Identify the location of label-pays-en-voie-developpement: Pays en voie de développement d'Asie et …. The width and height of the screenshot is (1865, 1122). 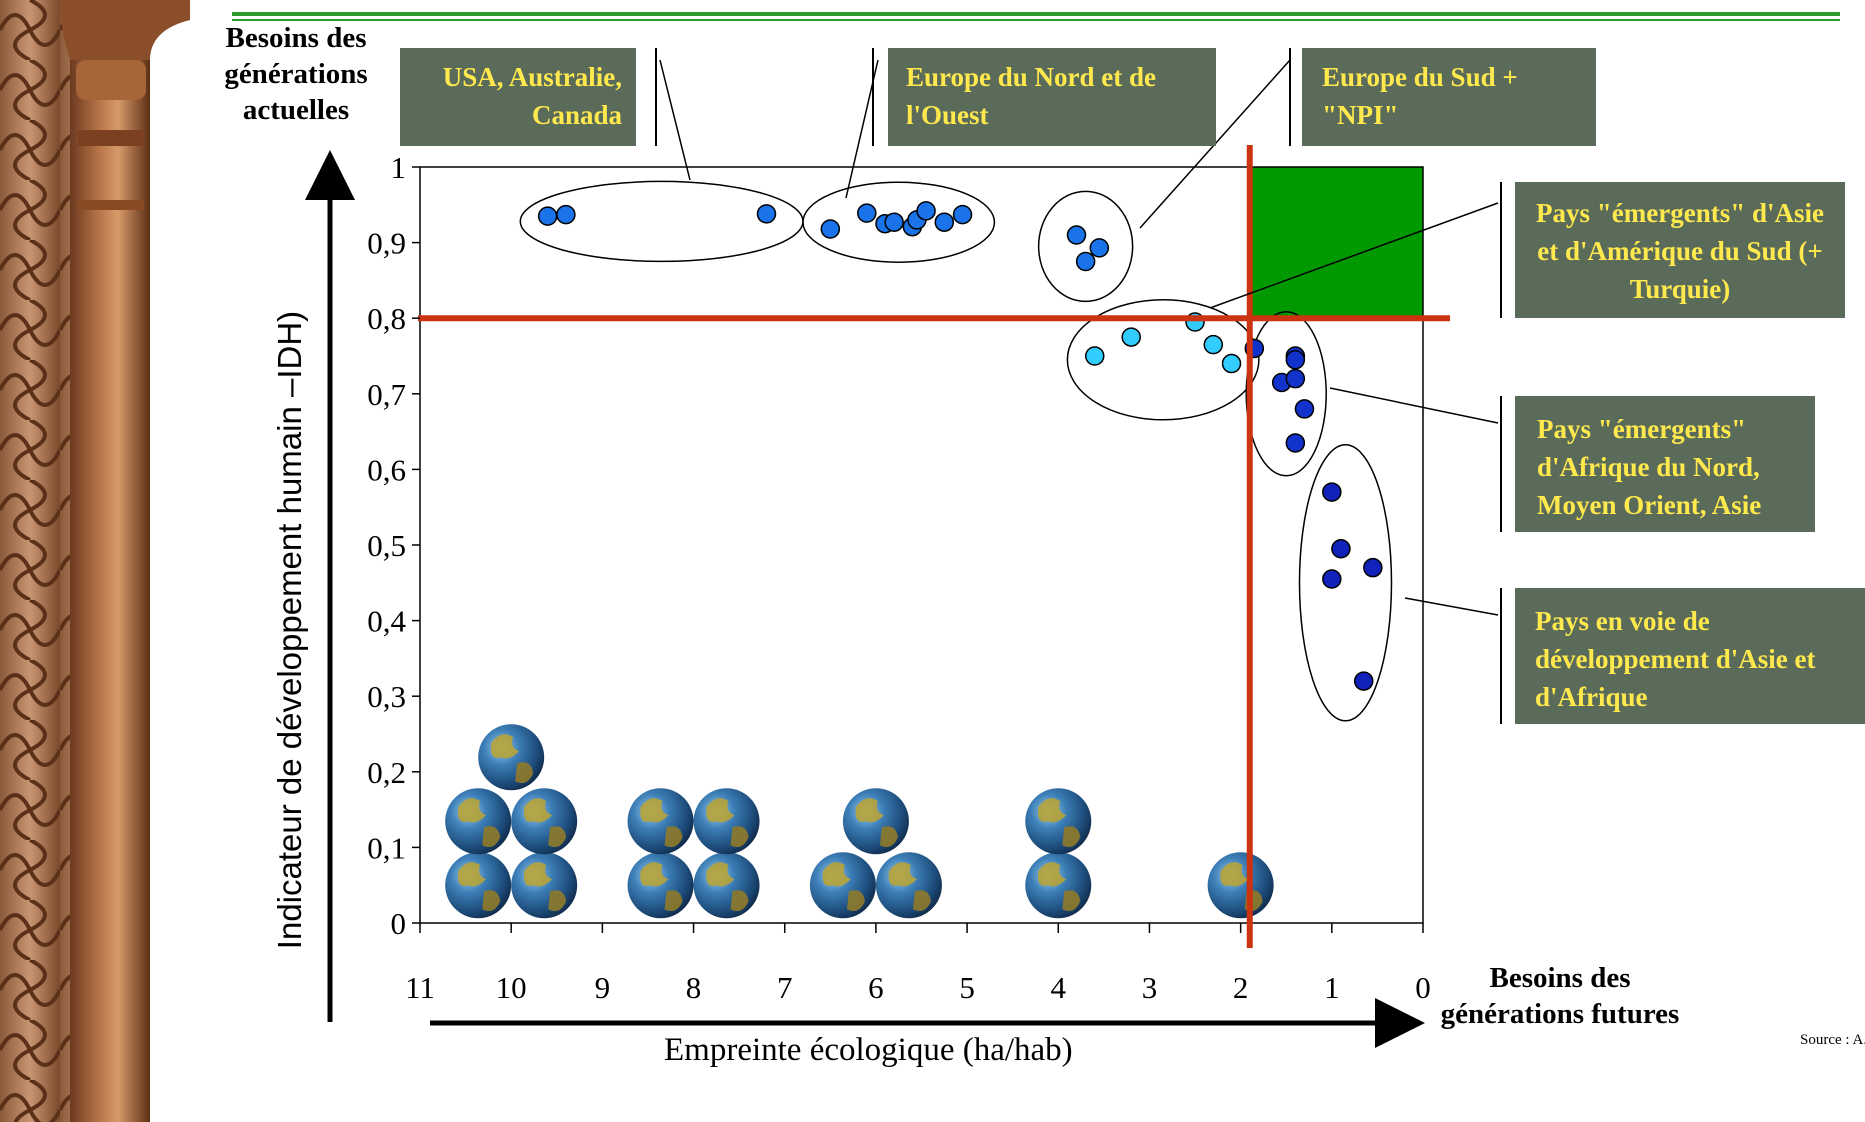
(1690, 656).